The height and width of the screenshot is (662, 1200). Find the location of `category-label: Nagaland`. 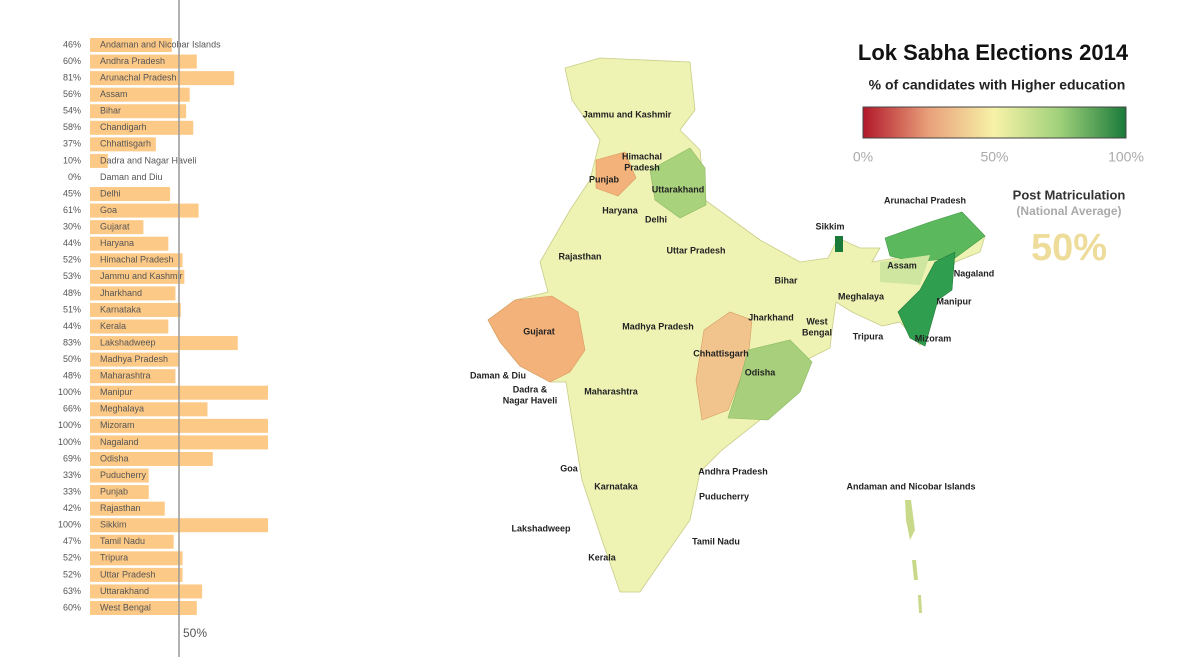

category-label: Nagaland is located at coordinates (119, 442).